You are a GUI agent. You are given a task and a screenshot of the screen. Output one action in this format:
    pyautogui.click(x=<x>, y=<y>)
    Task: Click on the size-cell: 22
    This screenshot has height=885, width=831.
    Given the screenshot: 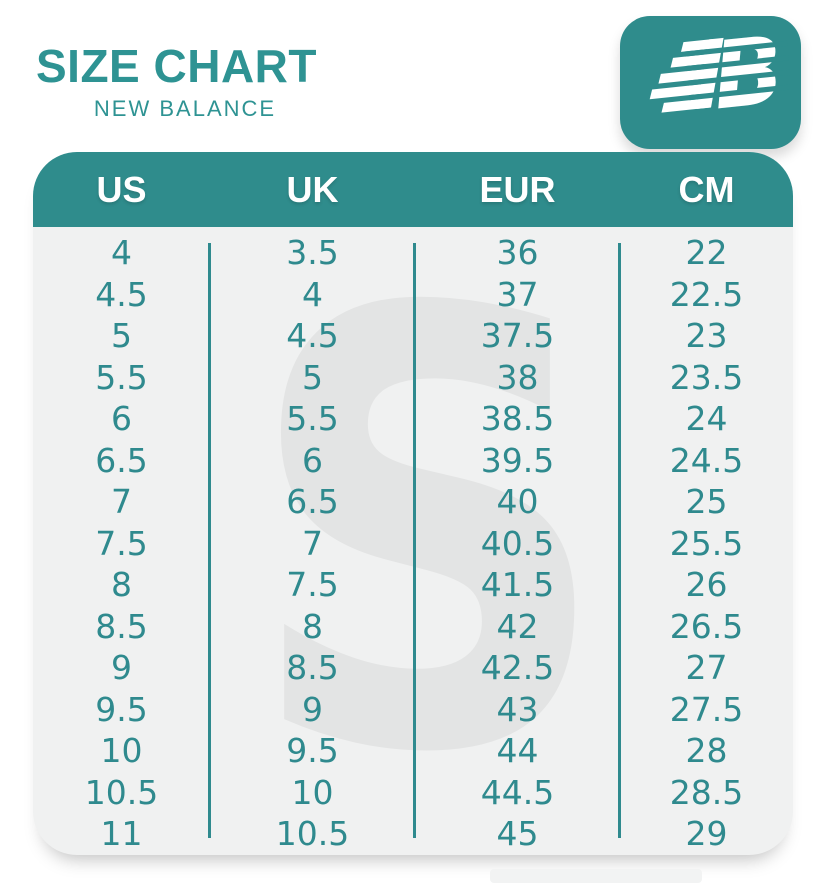 What is the action you would take?
    pyautogui.click(x=706, y=252)
    